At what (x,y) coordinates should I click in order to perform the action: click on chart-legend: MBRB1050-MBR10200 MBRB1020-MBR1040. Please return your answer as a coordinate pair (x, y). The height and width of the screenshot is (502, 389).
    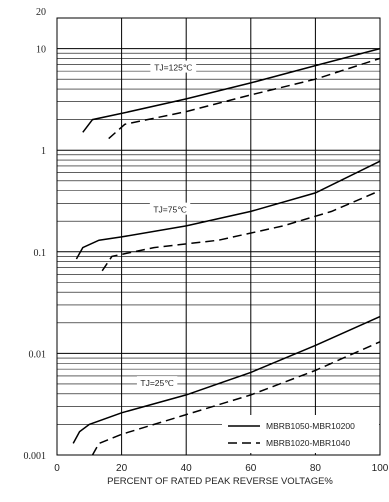
    Looking at the image, I should click on (300, 434).